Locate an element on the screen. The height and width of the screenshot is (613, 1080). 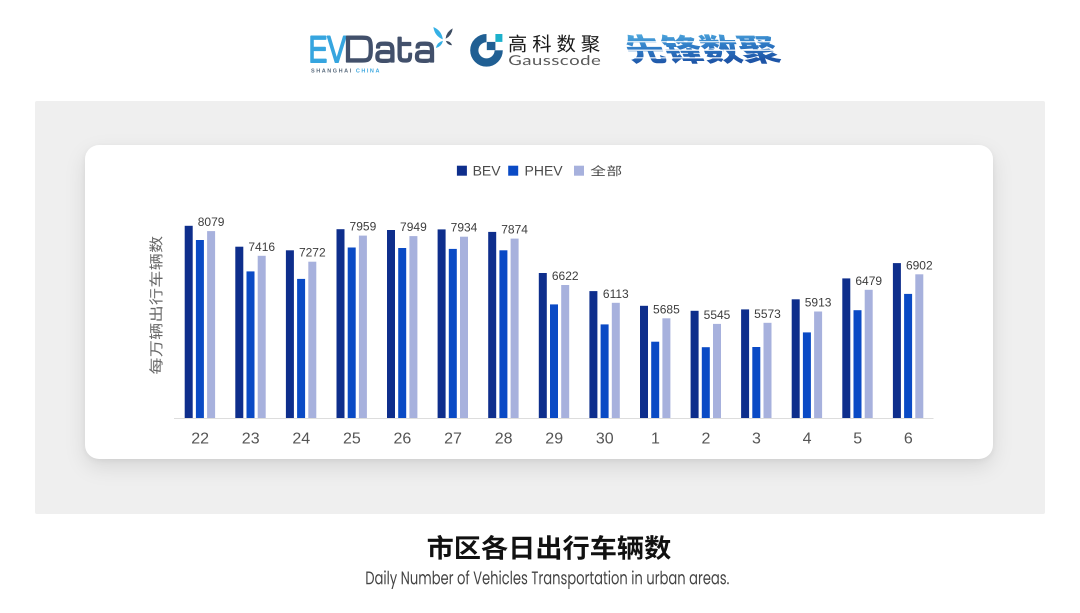
svg-text: 29 is located at coordinates (554, 439).